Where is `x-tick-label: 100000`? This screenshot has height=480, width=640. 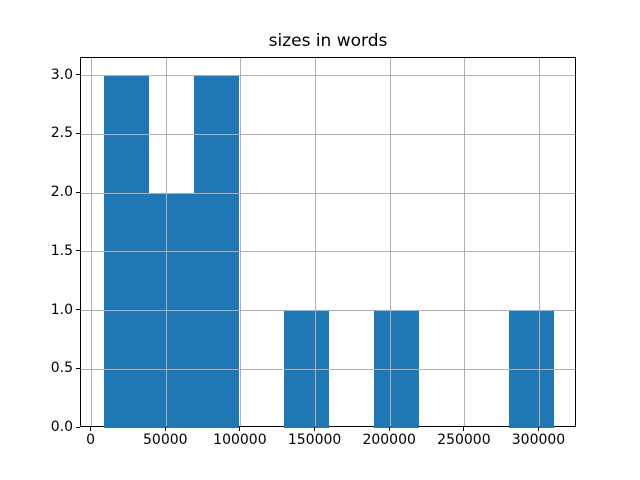 x-tick-label: 100000 is located at coordinates (240, 440).